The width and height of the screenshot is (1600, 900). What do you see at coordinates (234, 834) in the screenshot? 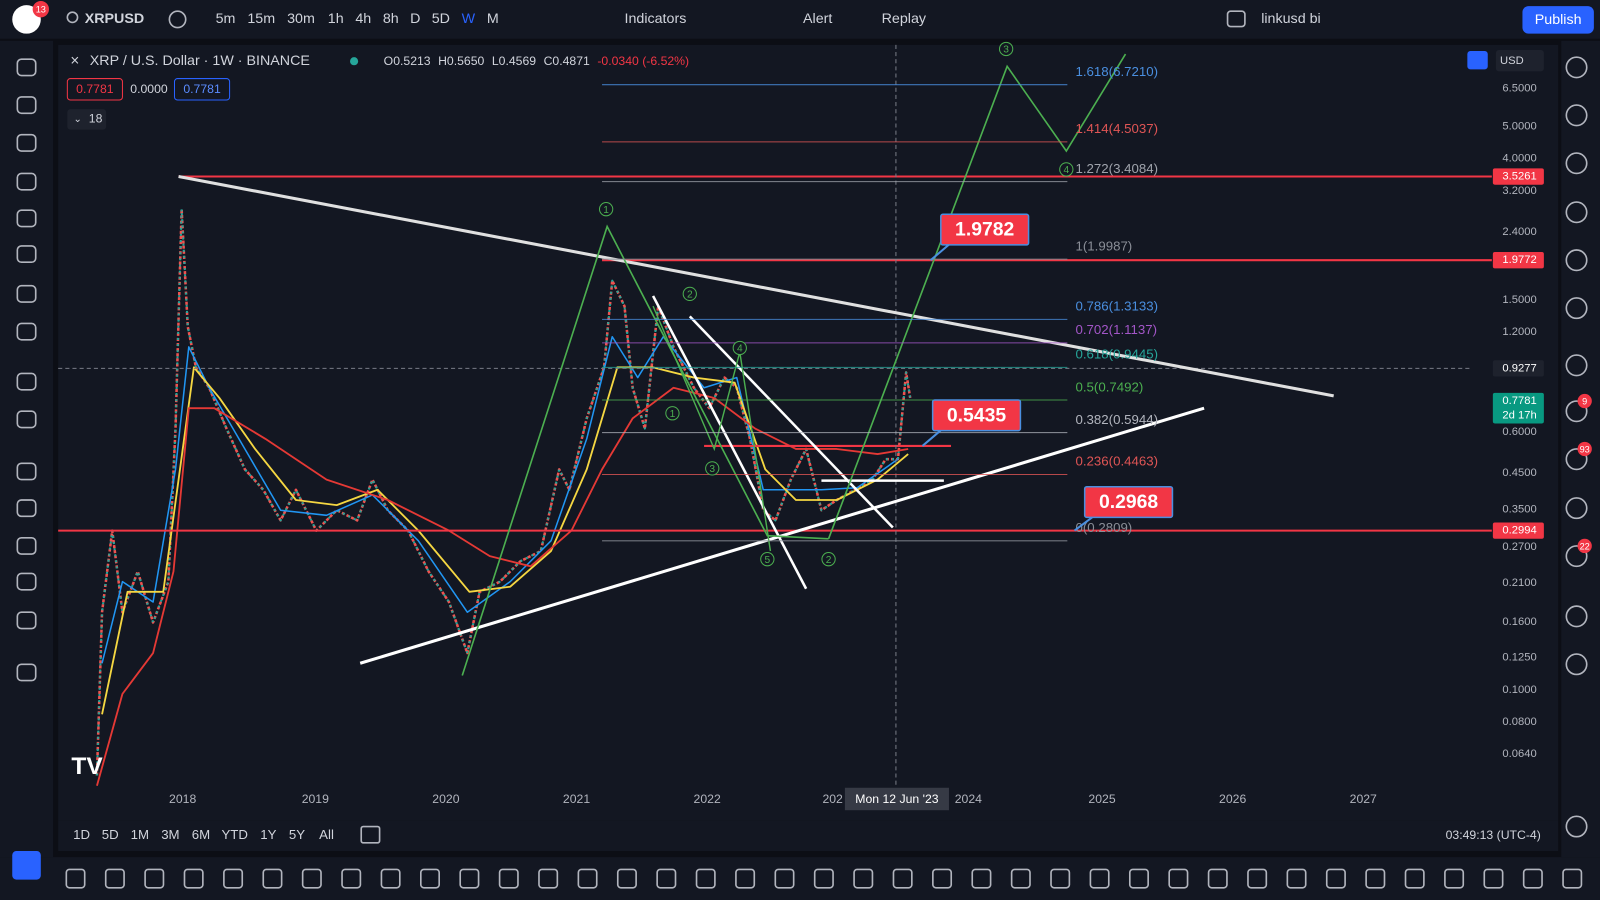
I see `range-button: YTD` at bounding box center [234, 834].